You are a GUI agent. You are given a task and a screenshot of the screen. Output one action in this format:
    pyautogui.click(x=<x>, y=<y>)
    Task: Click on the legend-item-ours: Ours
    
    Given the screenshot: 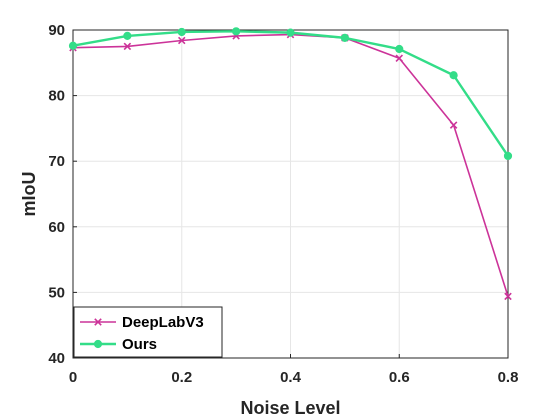 What is the action you would take?
    pyautogui.click(x=118, y=344)
    